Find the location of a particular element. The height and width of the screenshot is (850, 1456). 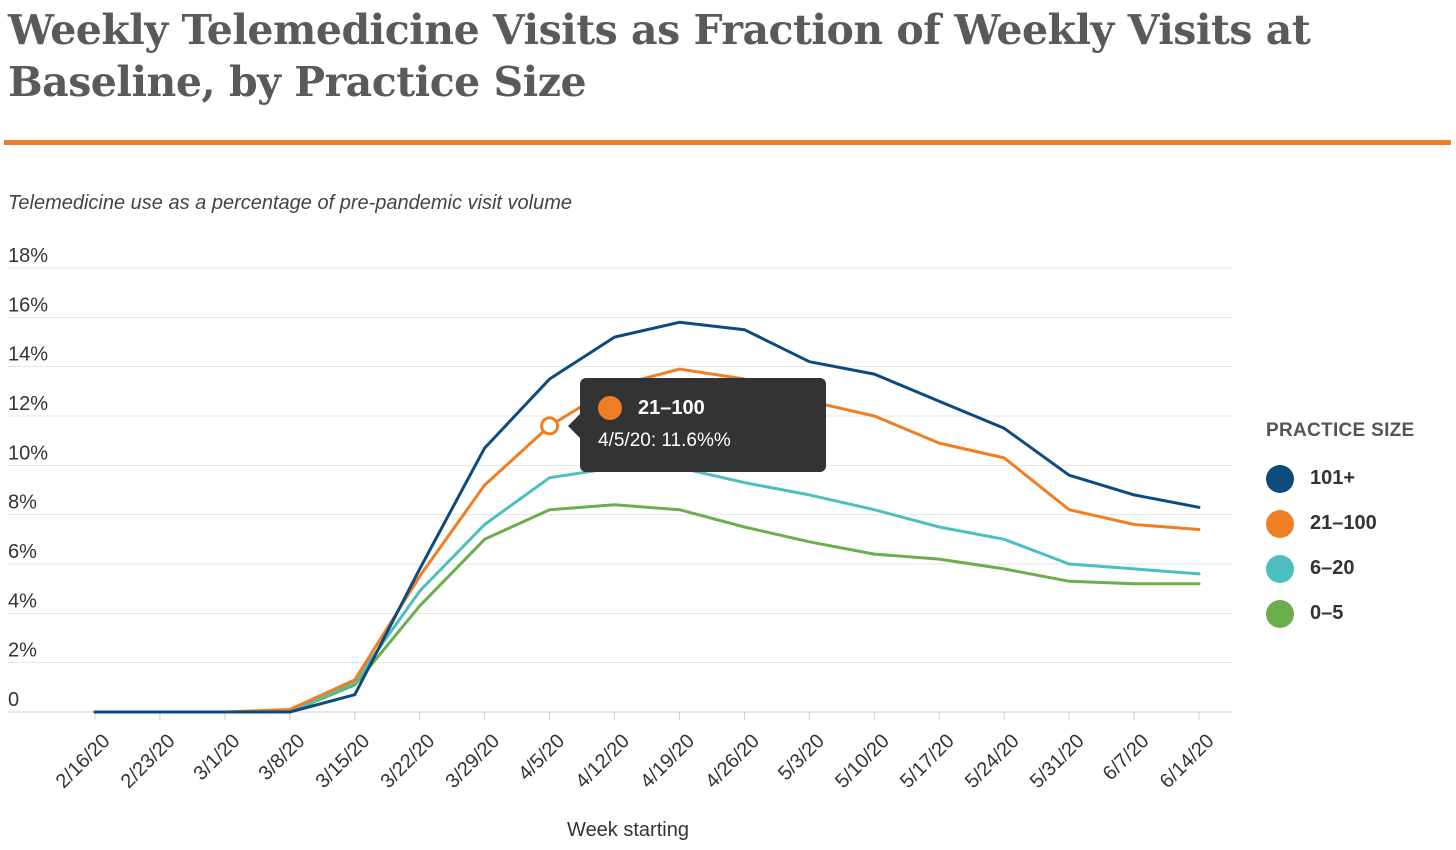

y-tick-label: 0 is located at coordinates (13, 700).